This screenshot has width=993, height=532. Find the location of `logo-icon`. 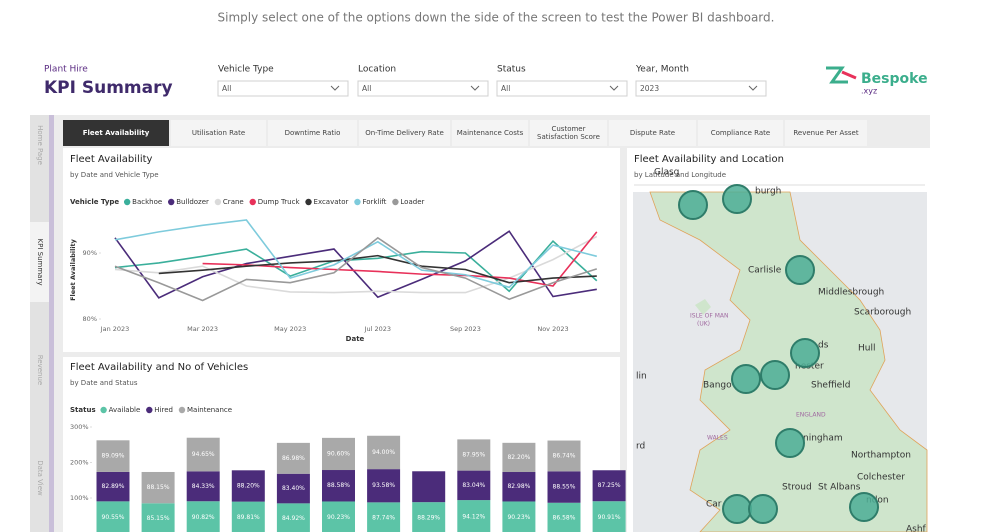

logo-icon is located at coordinates (849, 75).